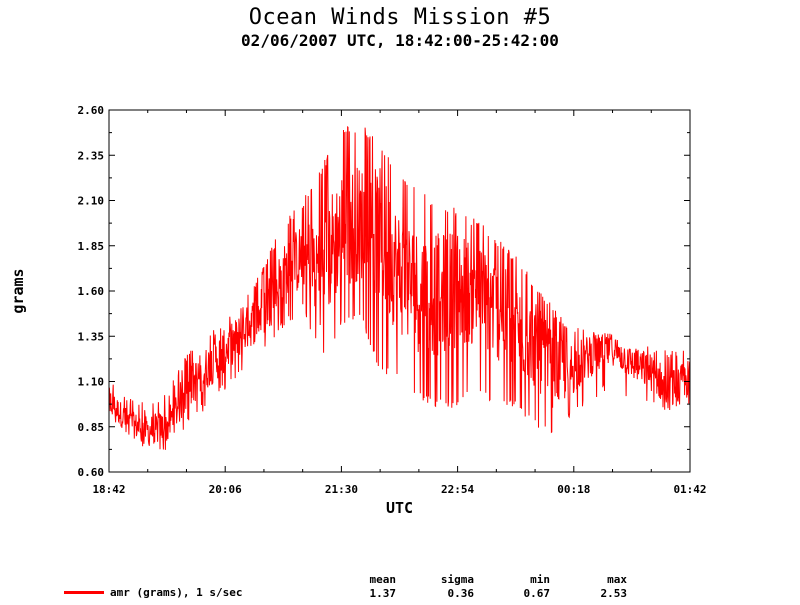 Image resolution: width=800 pixels, height=605 pixels. Describe the element at coordinates (84, 592) in the screenshot. I see `legend-swatch` at that location.